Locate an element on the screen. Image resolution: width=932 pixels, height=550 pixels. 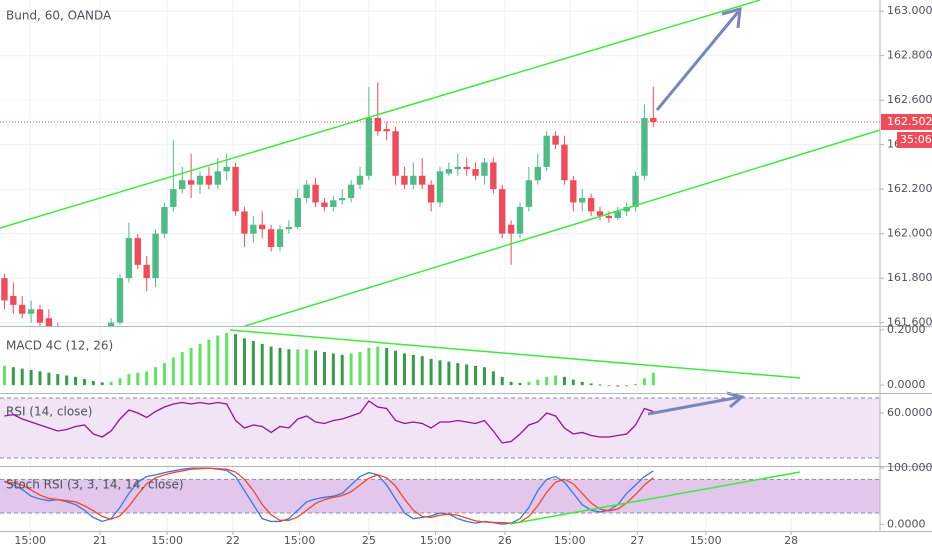
x-tick-label: 21 is located at coordinates (100, 540).